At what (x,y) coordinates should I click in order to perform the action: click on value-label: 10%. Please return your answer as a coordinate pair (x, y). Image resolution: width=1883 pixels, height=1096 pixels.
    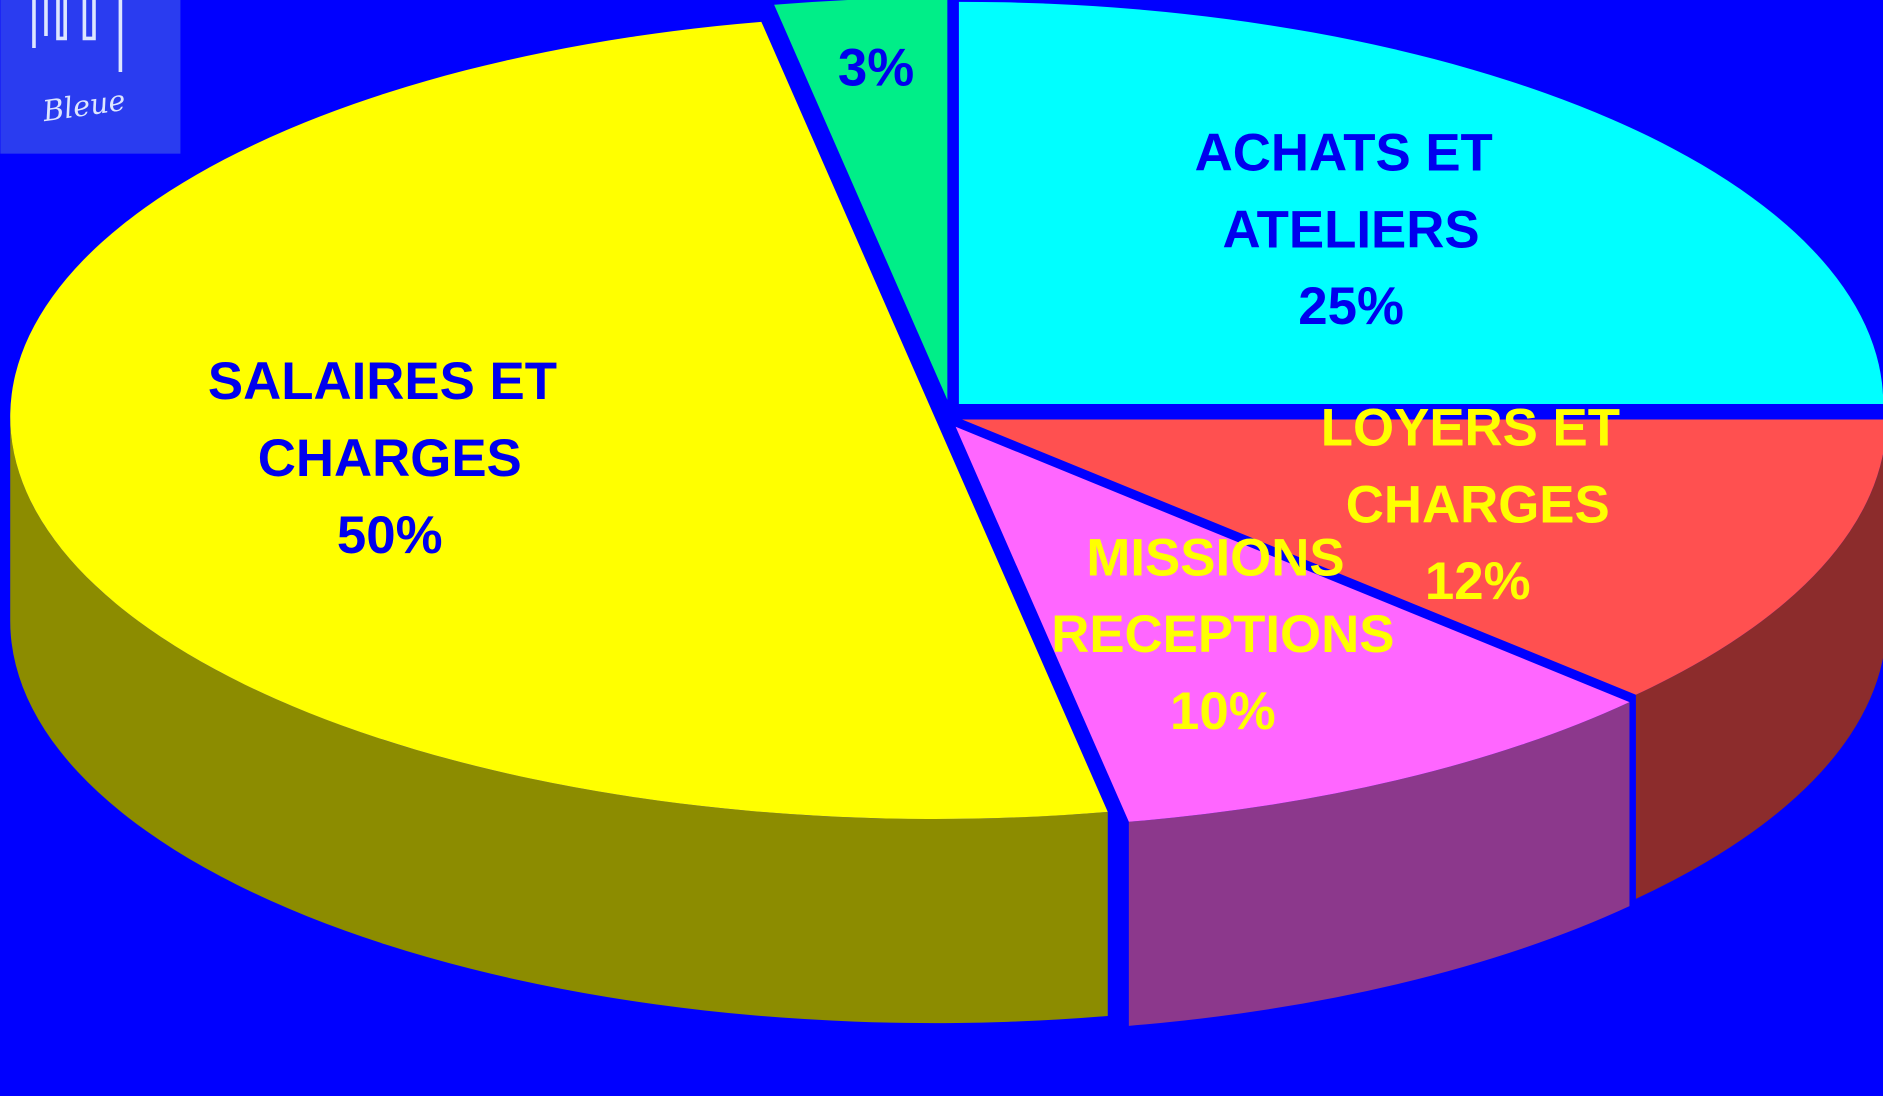
    Looking at the image, I should click on (1223, 711).